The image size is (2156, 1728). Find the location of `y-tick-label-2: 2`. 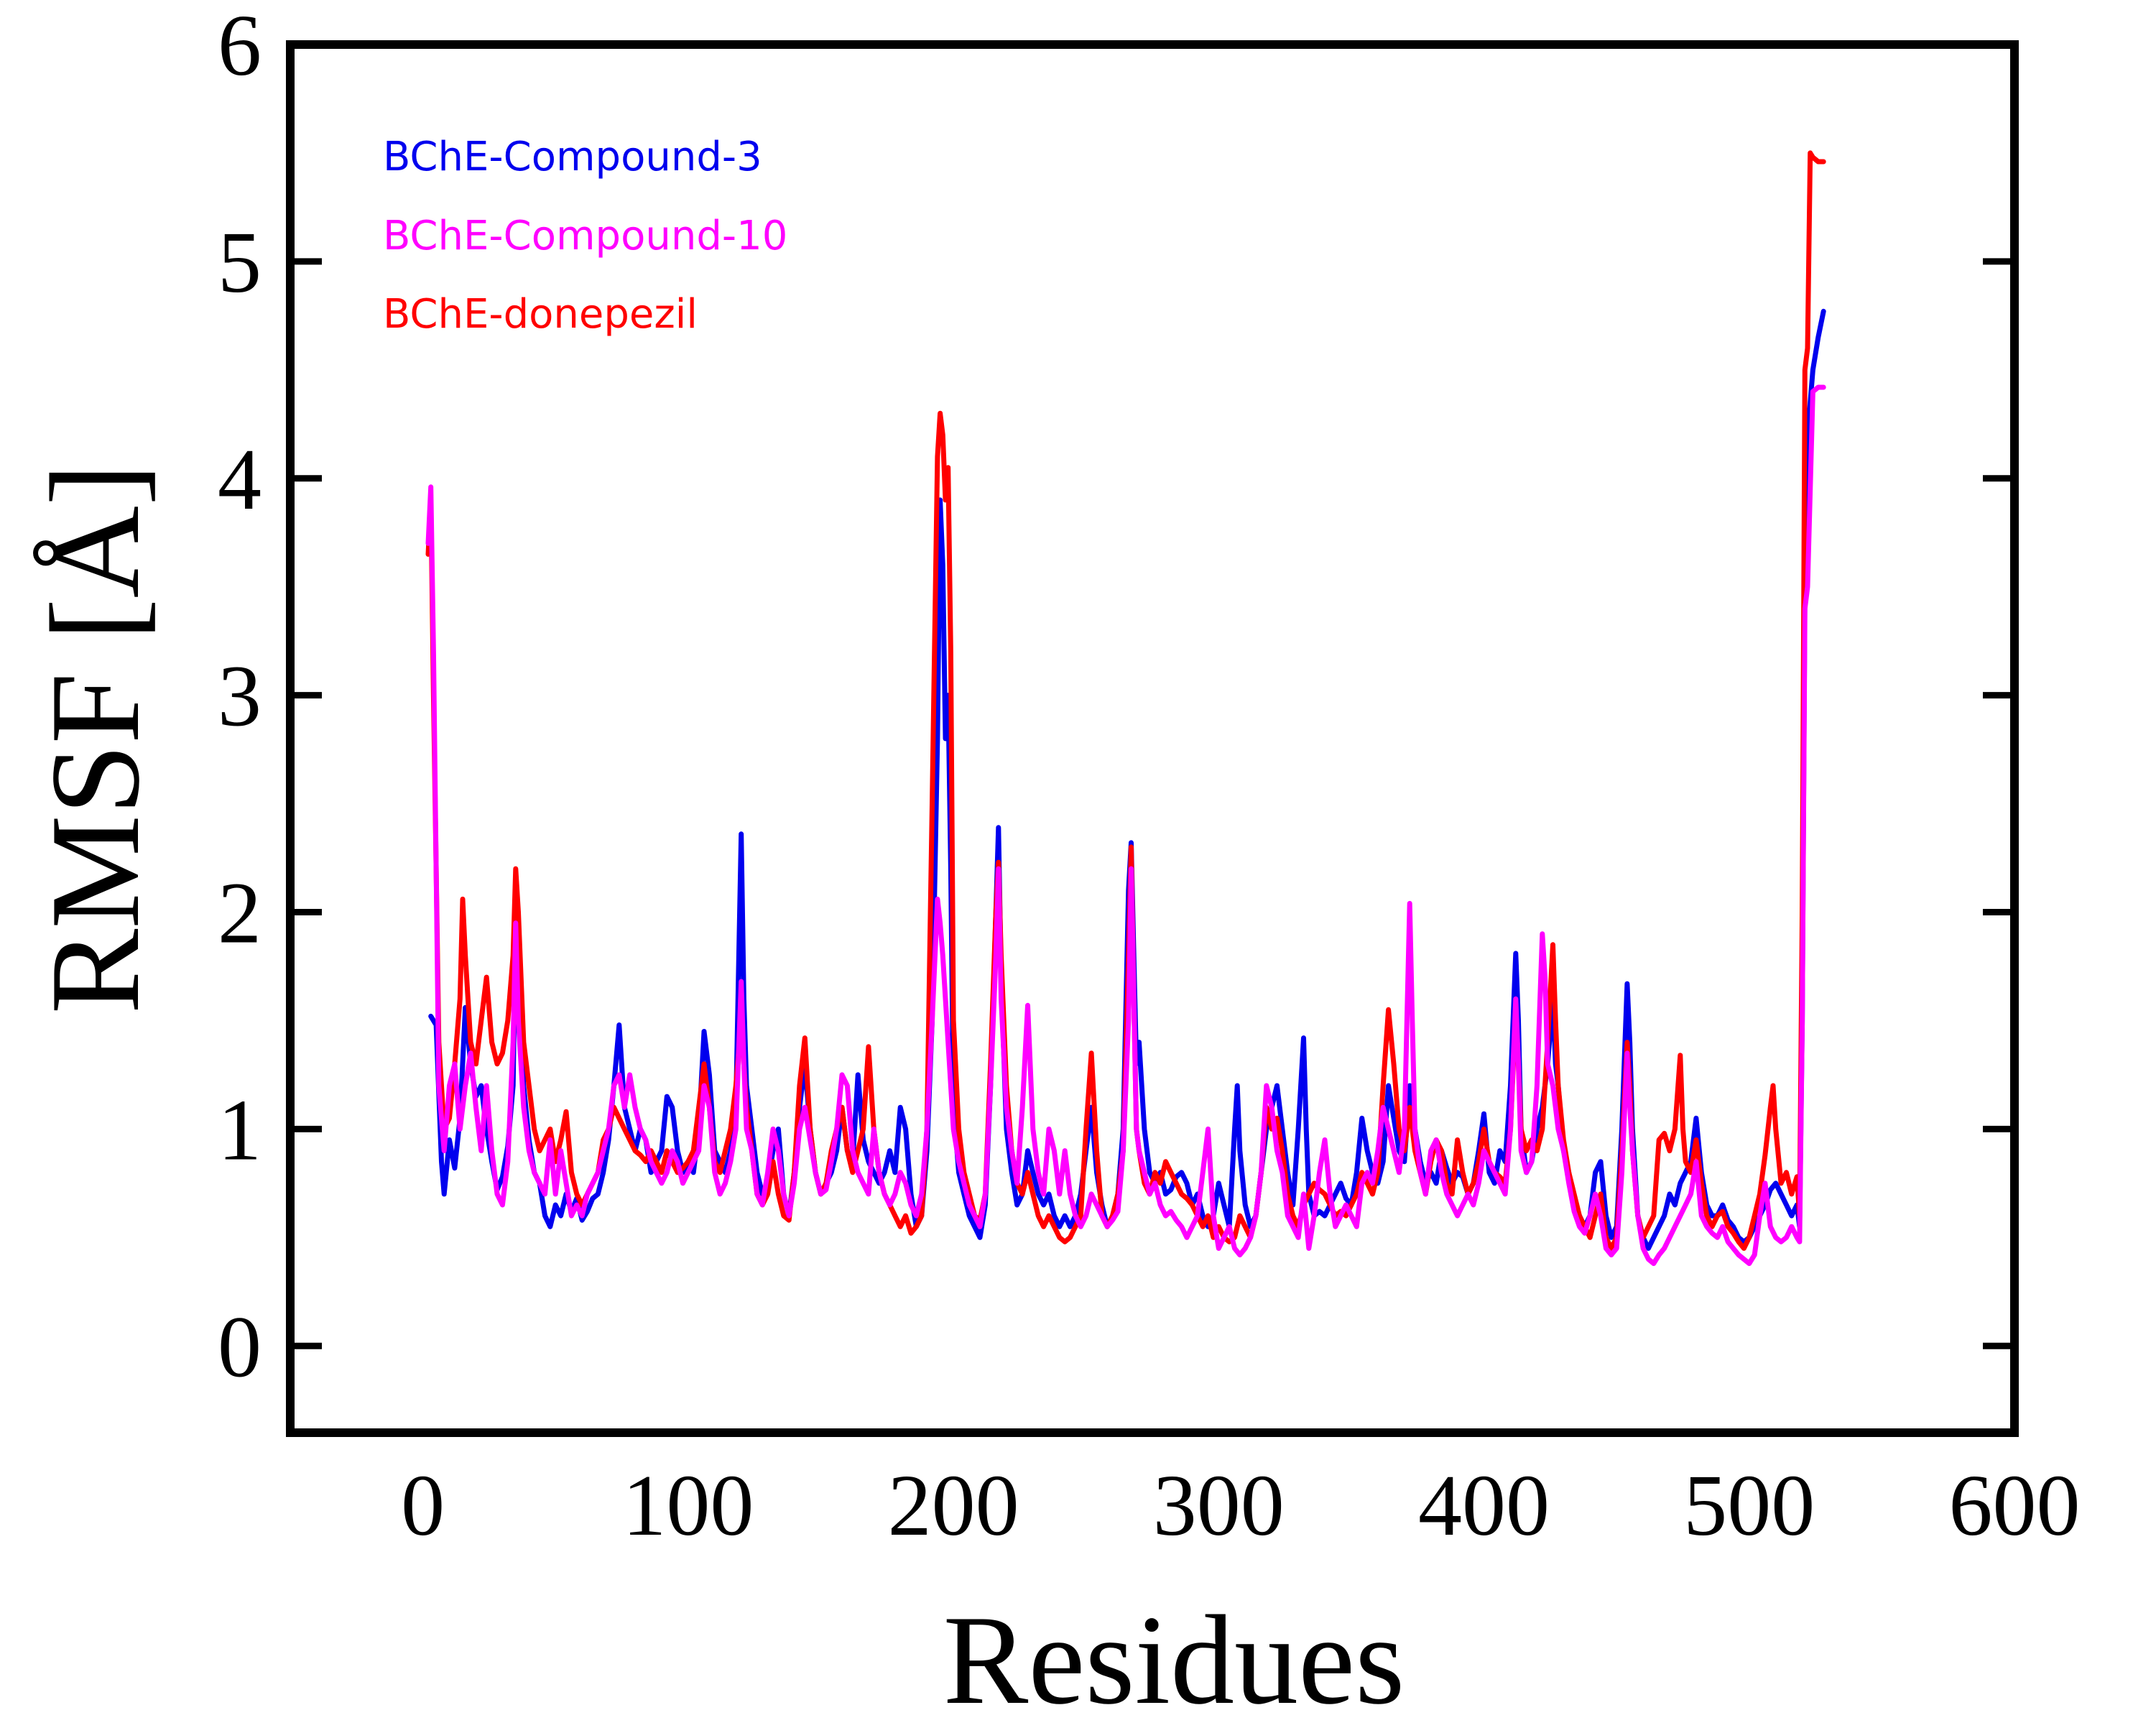

y-tick-label-2: 2 is located at coordinates (240, 914).